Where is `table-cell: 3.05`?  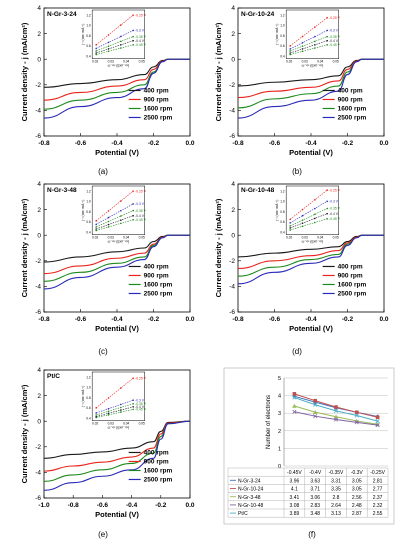 table-cell: 3.05 is located at coordinates (357, 481).